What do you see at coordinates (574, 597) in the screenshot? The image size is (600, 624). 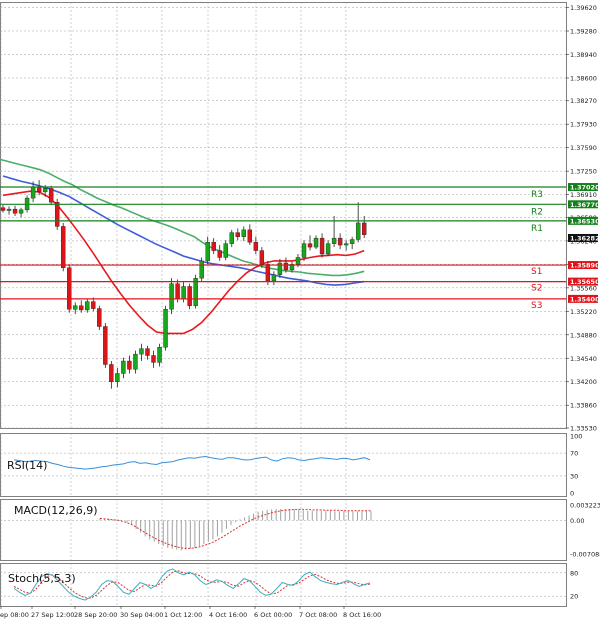 I see `stoch-tick-label: 20` at bounding box center [574, 597].